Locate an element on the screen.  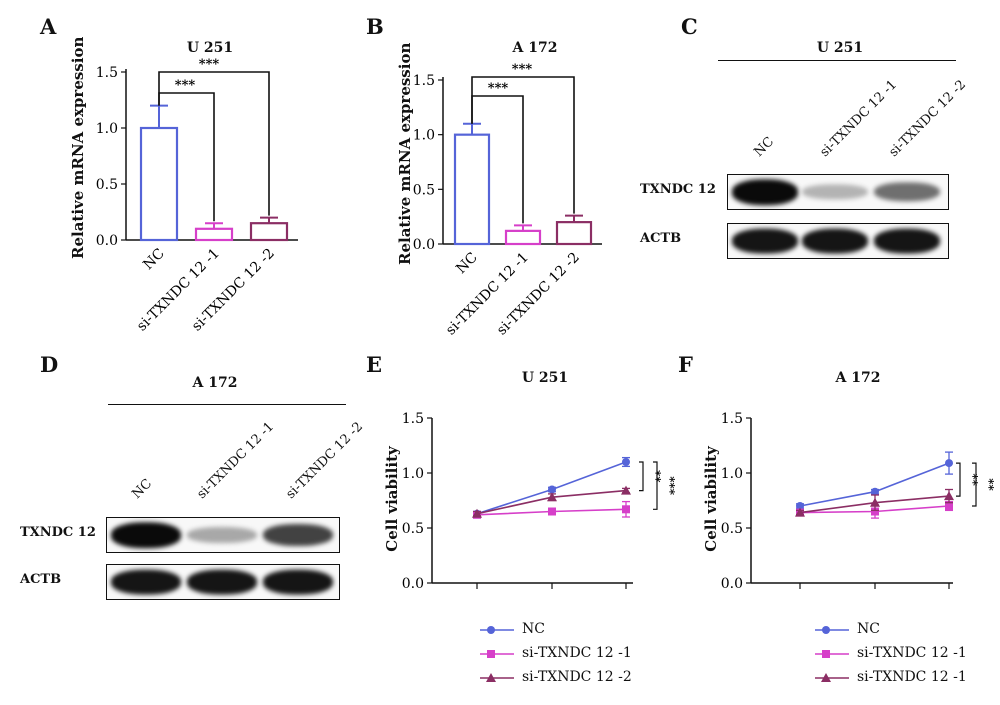
panel-c-divider is located at coordinates (837, 60).